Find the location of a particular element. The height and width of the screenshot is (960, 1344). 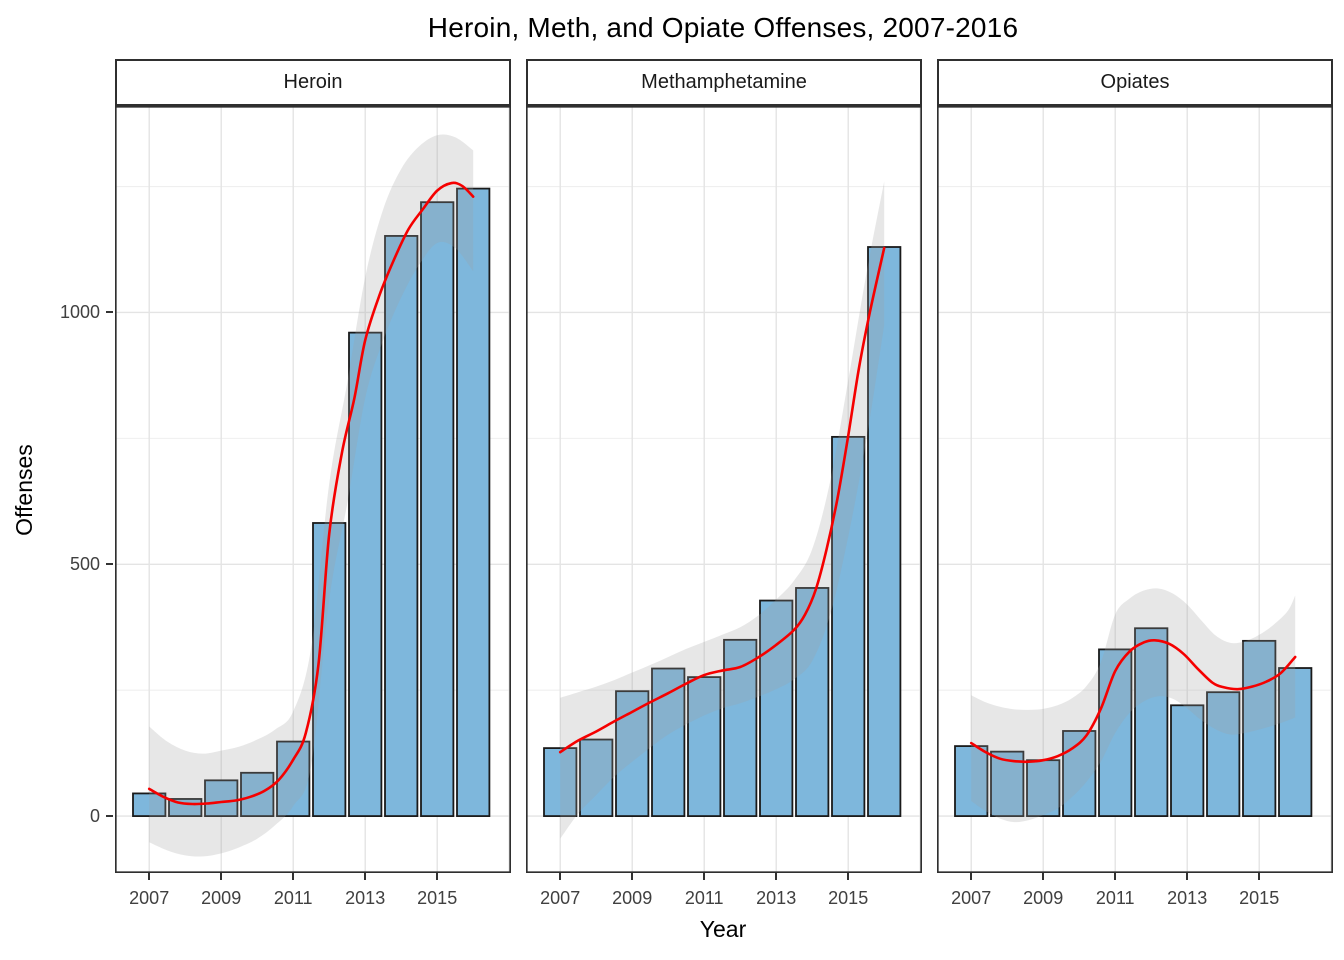

bar-2008 is located at coordinates (596, 777).